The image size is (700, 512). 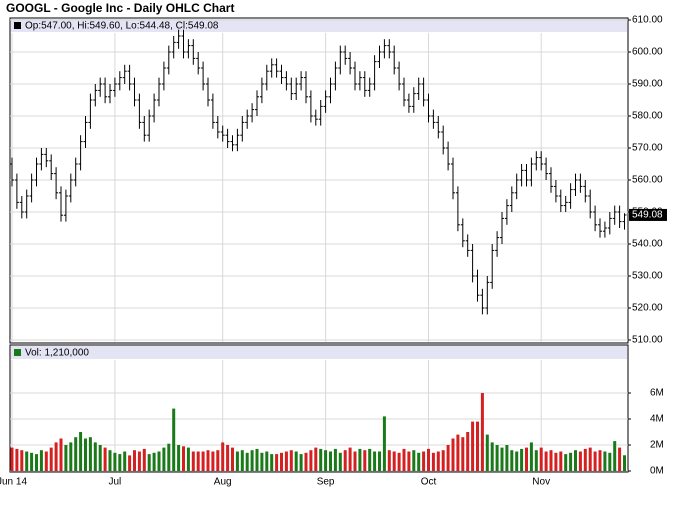 What do you see at coordinates (657, 471) in the screenshot?
I see `volume-tick-label: 0M` at bounding box center [657, 471].